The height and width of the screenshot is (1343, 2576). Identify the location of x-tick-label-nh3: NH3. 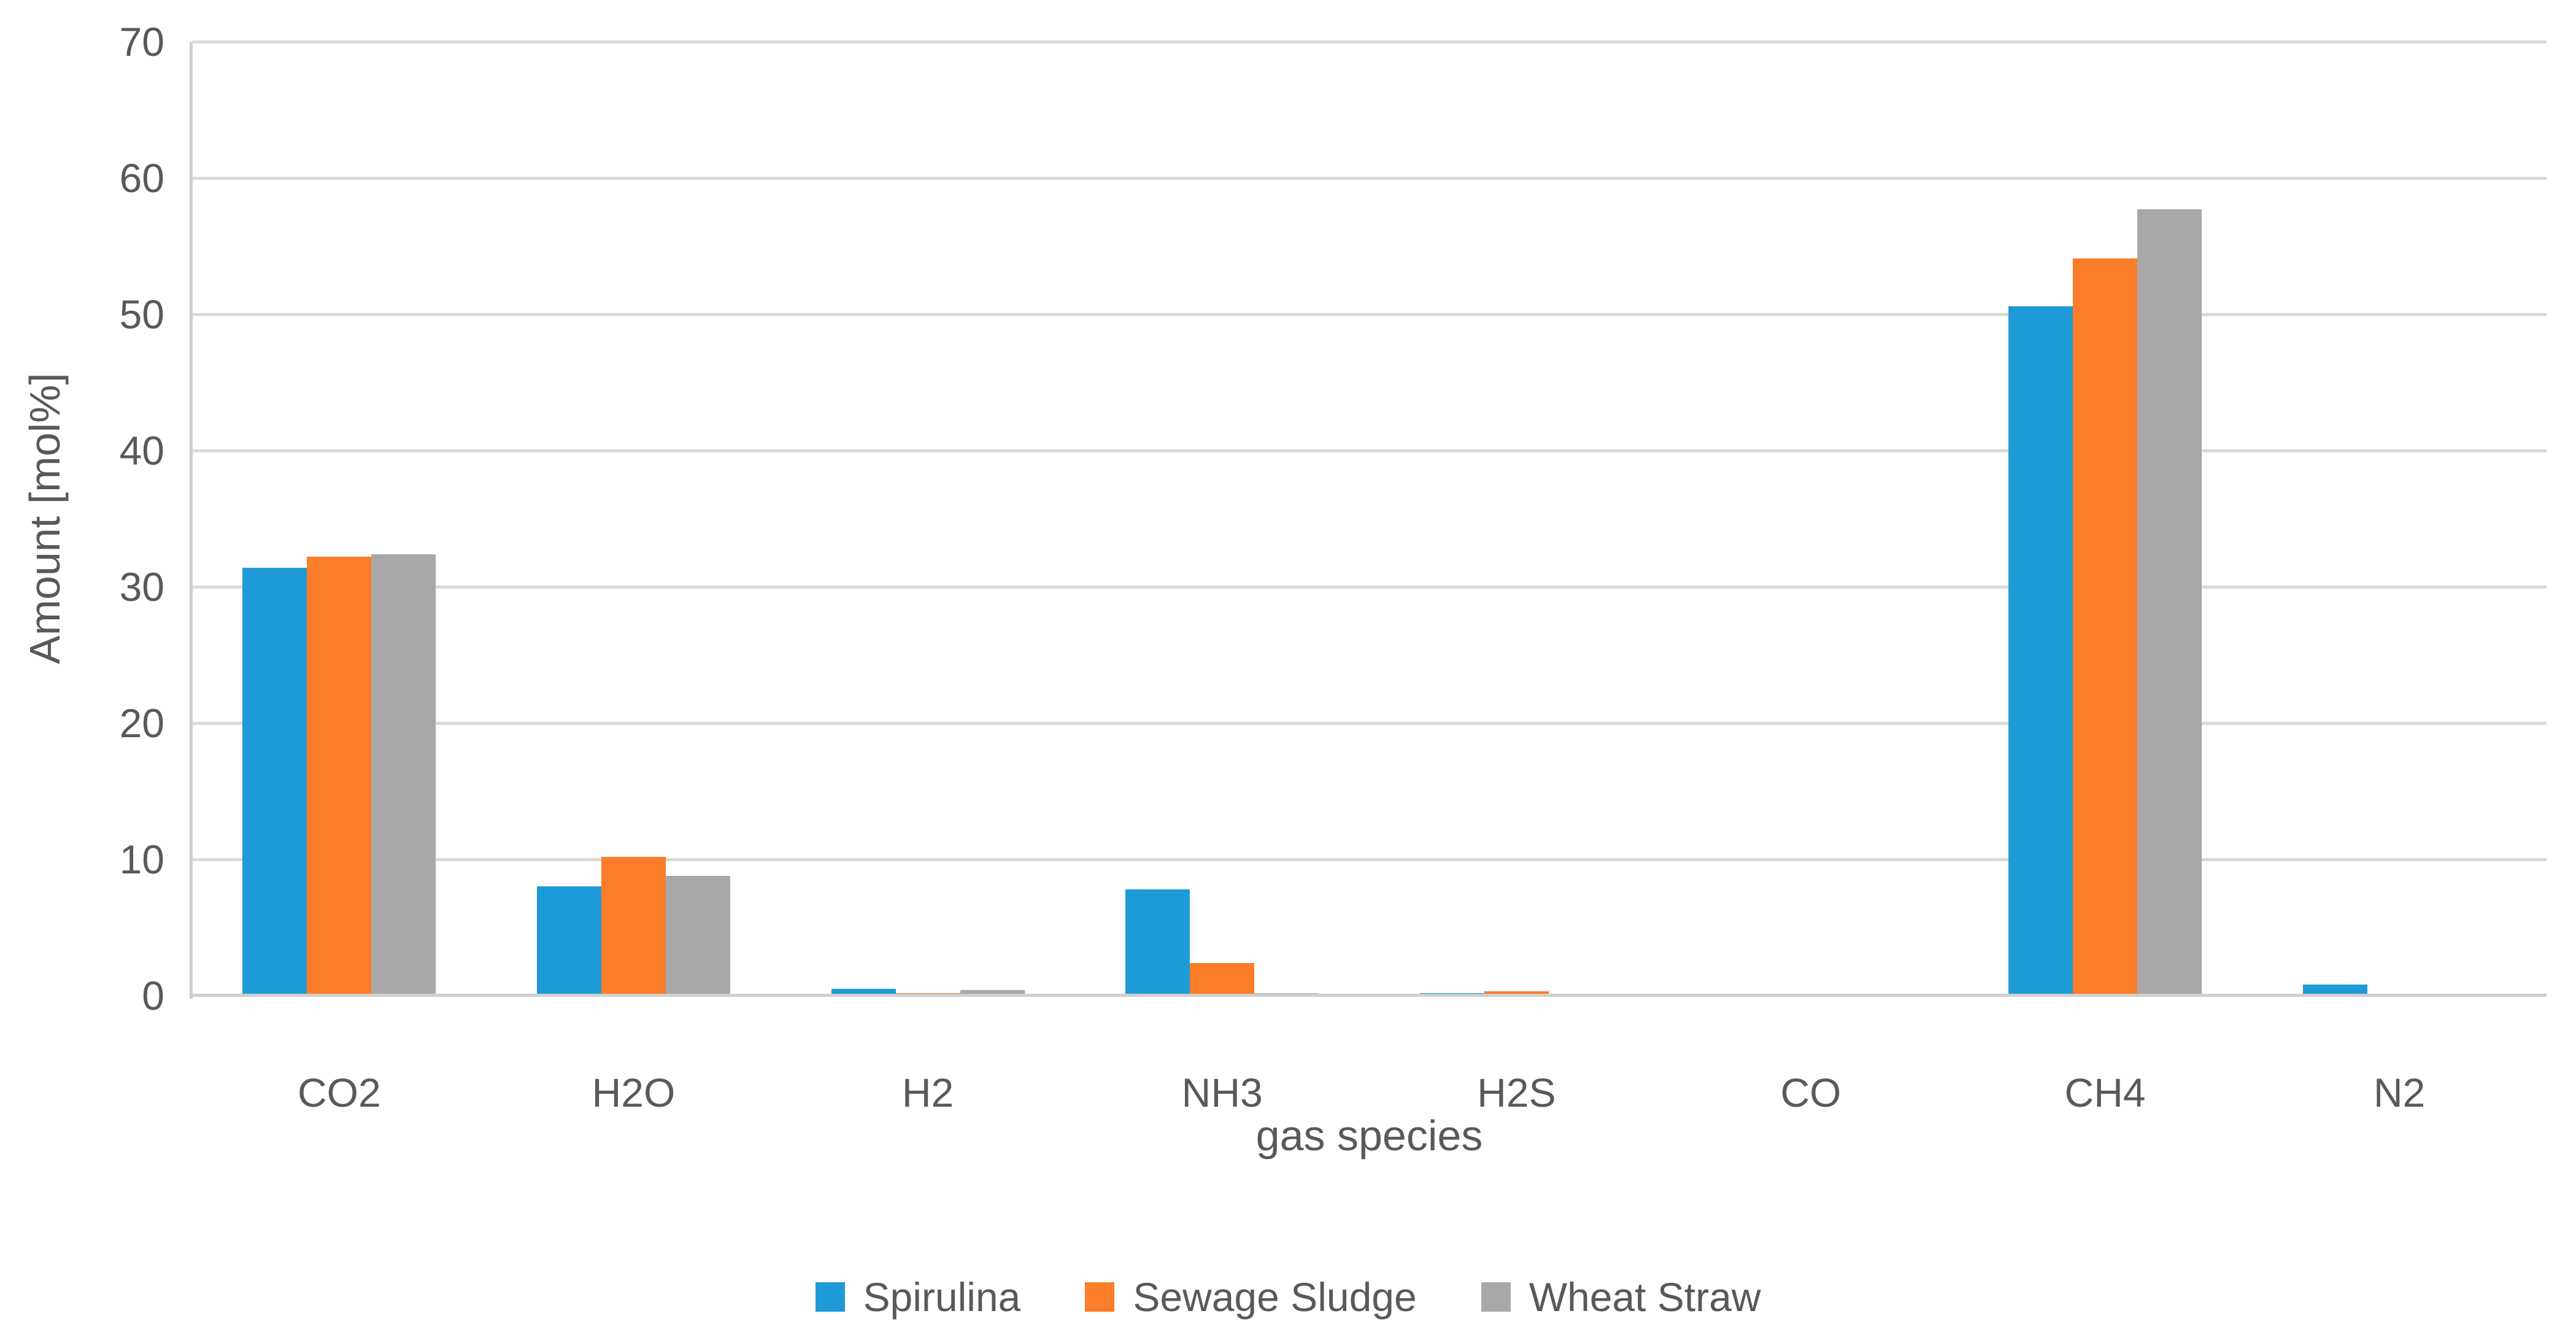
(1222, 1092).